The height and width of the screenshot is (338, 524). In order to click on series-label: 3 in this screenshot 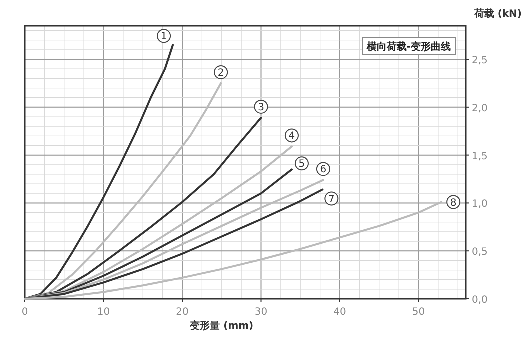, I will do `click(261, 108)`.